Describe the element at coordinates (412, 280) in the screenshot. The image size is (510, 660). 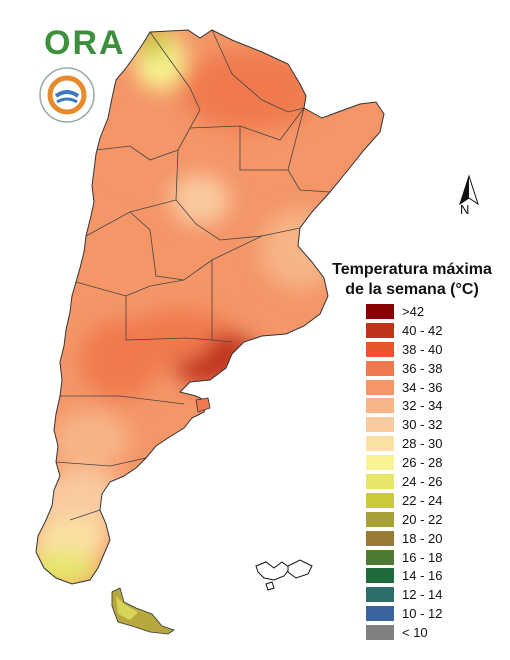
I see `legend-title: Temperatura máxima de la semana (°C)` at that location.